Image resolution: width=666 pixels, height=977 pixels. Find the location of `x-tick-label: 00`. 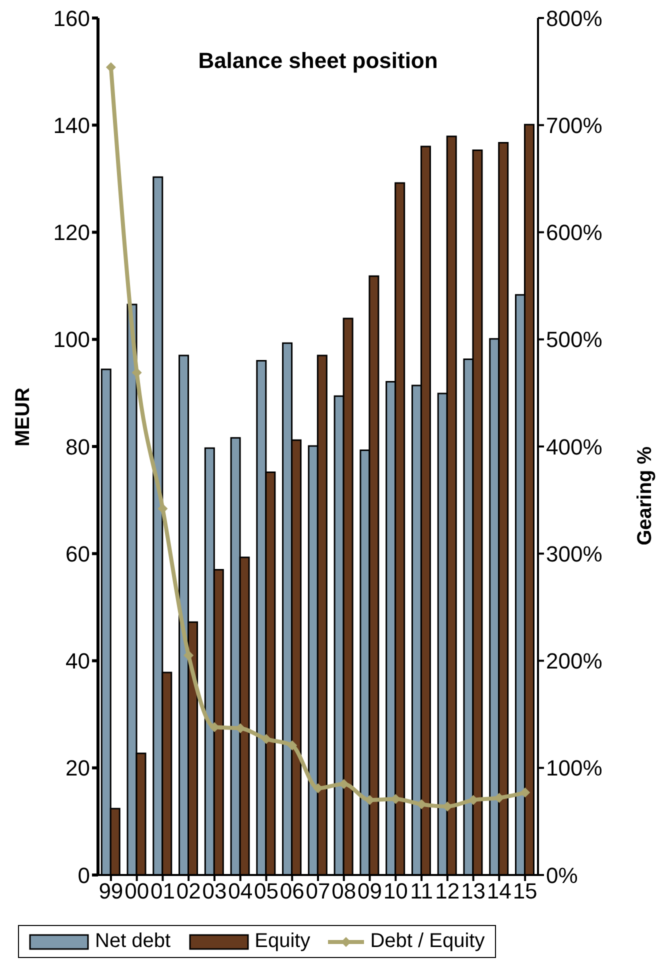

x-tick-label: 00 is located at coordinates (137, 891).